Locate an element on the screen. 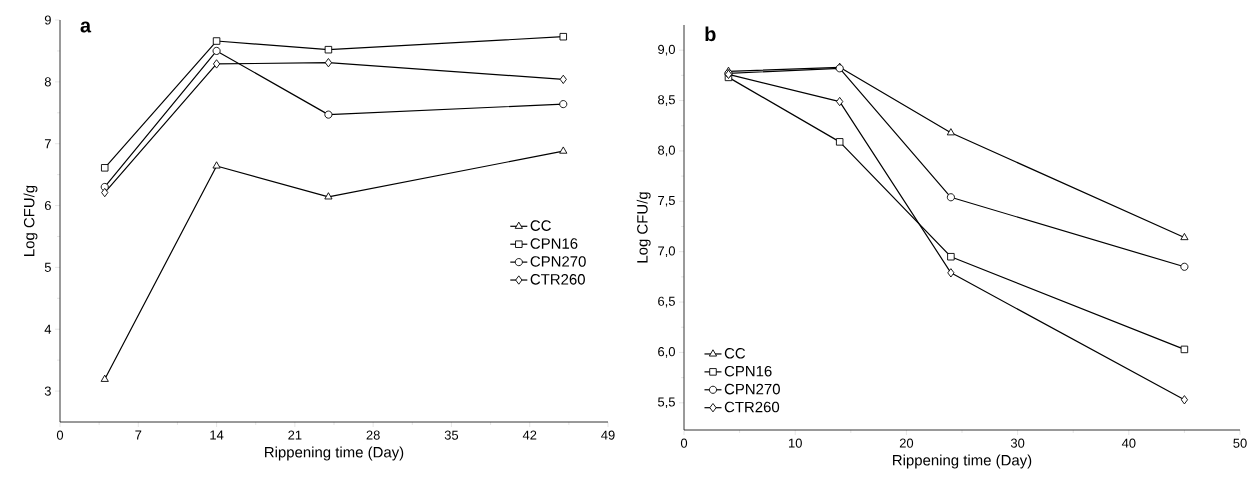 The width and height of the screenshot is (1255, 482). y-tick-label: 6,0 is located at coordinates (666, 352).